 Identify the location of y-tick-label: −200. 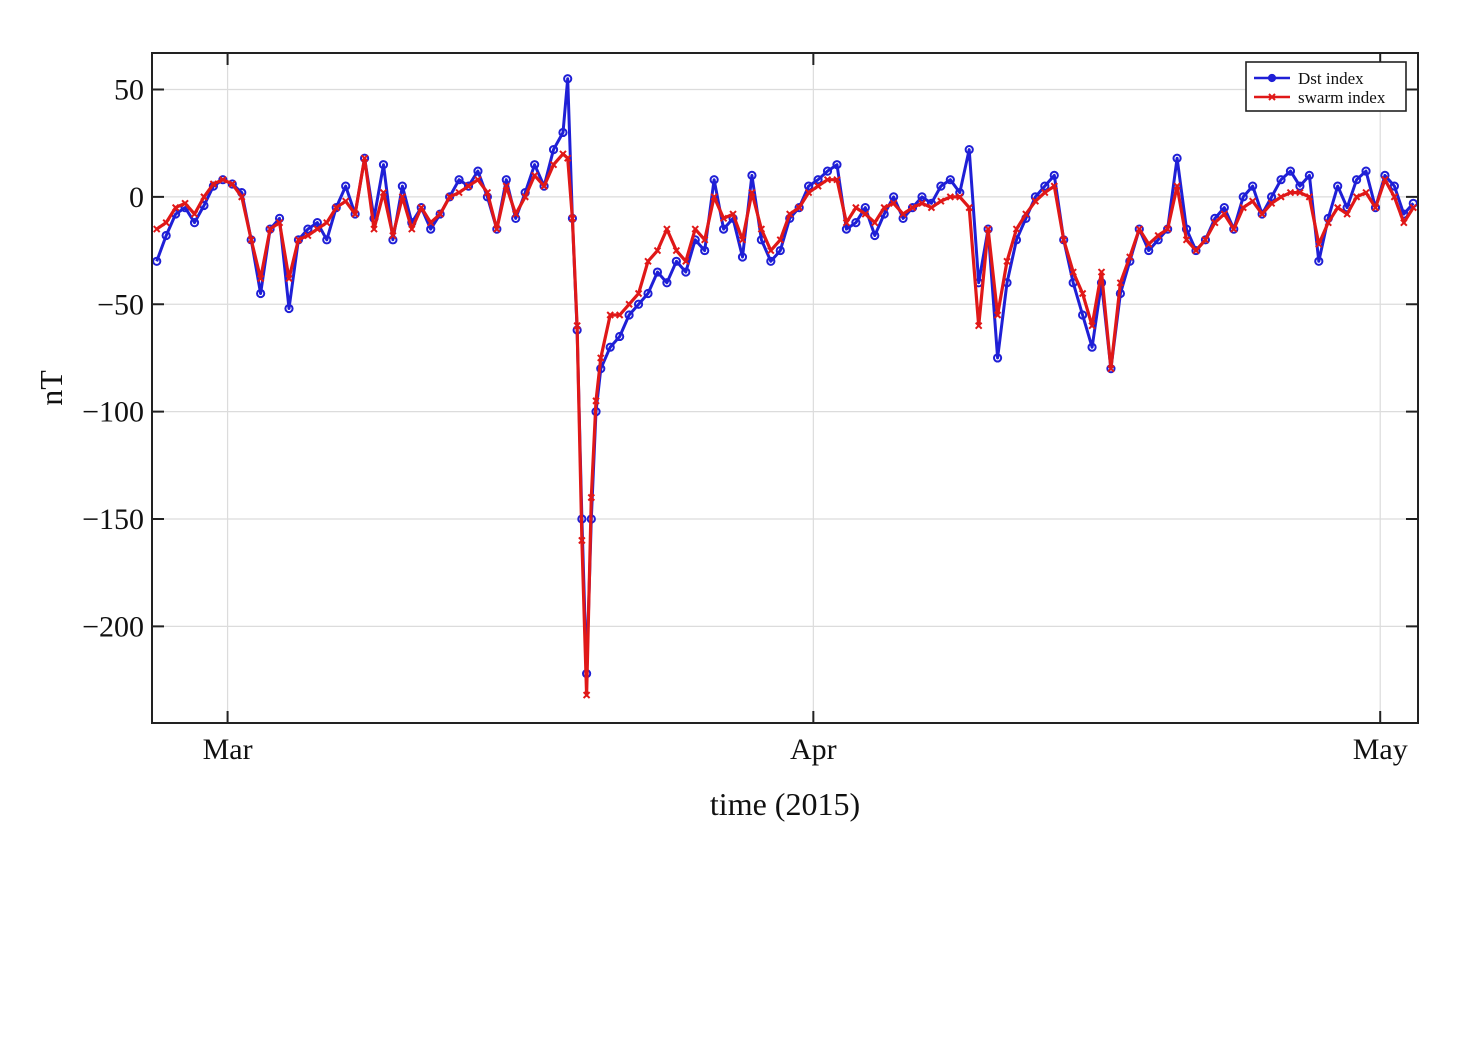
(113, 626).